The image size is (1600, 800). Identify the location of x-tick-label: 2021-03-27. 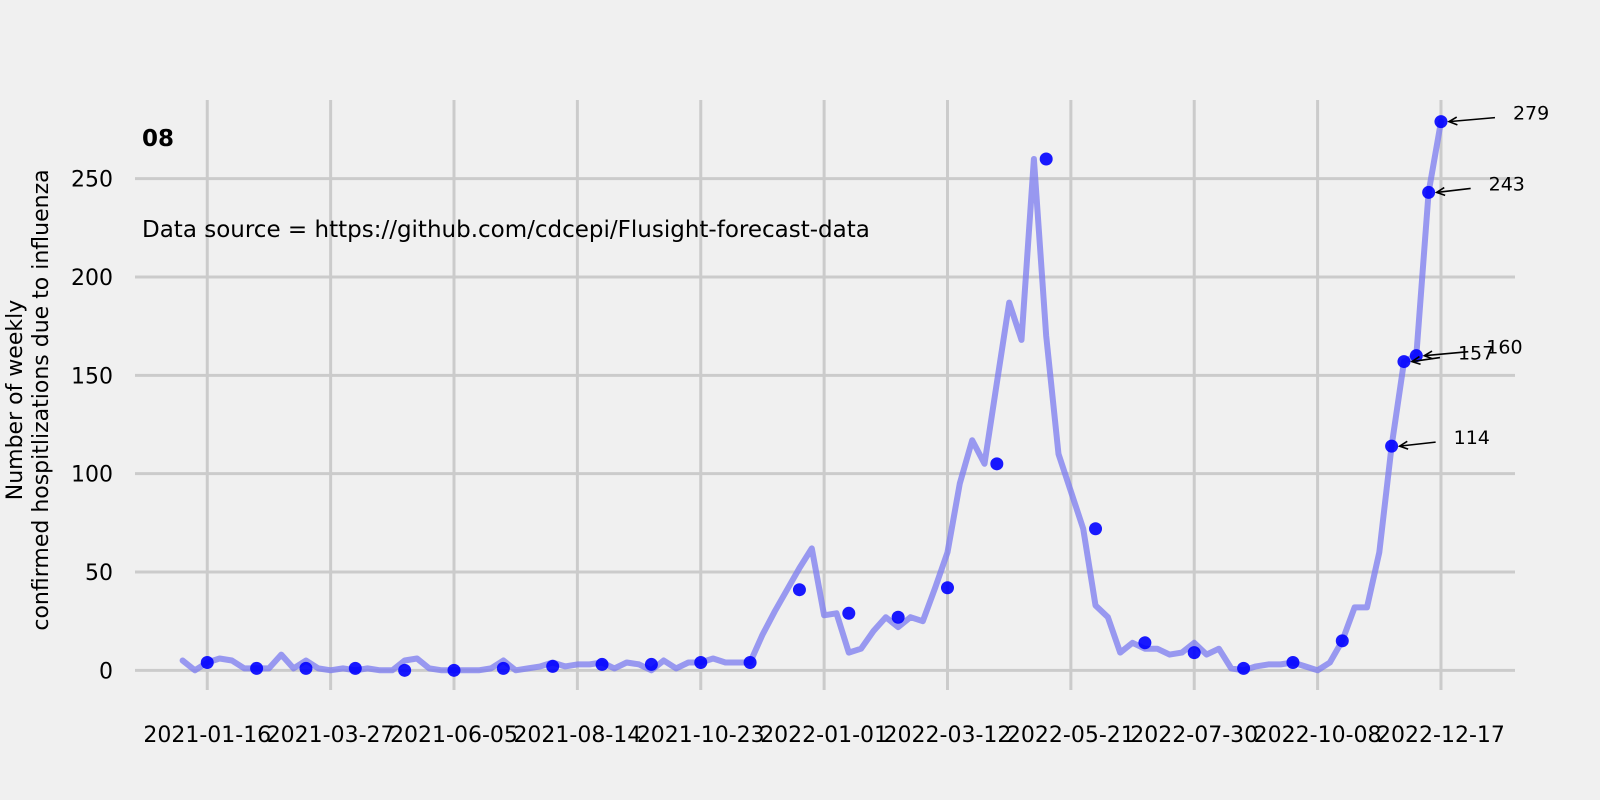
(331, 735).